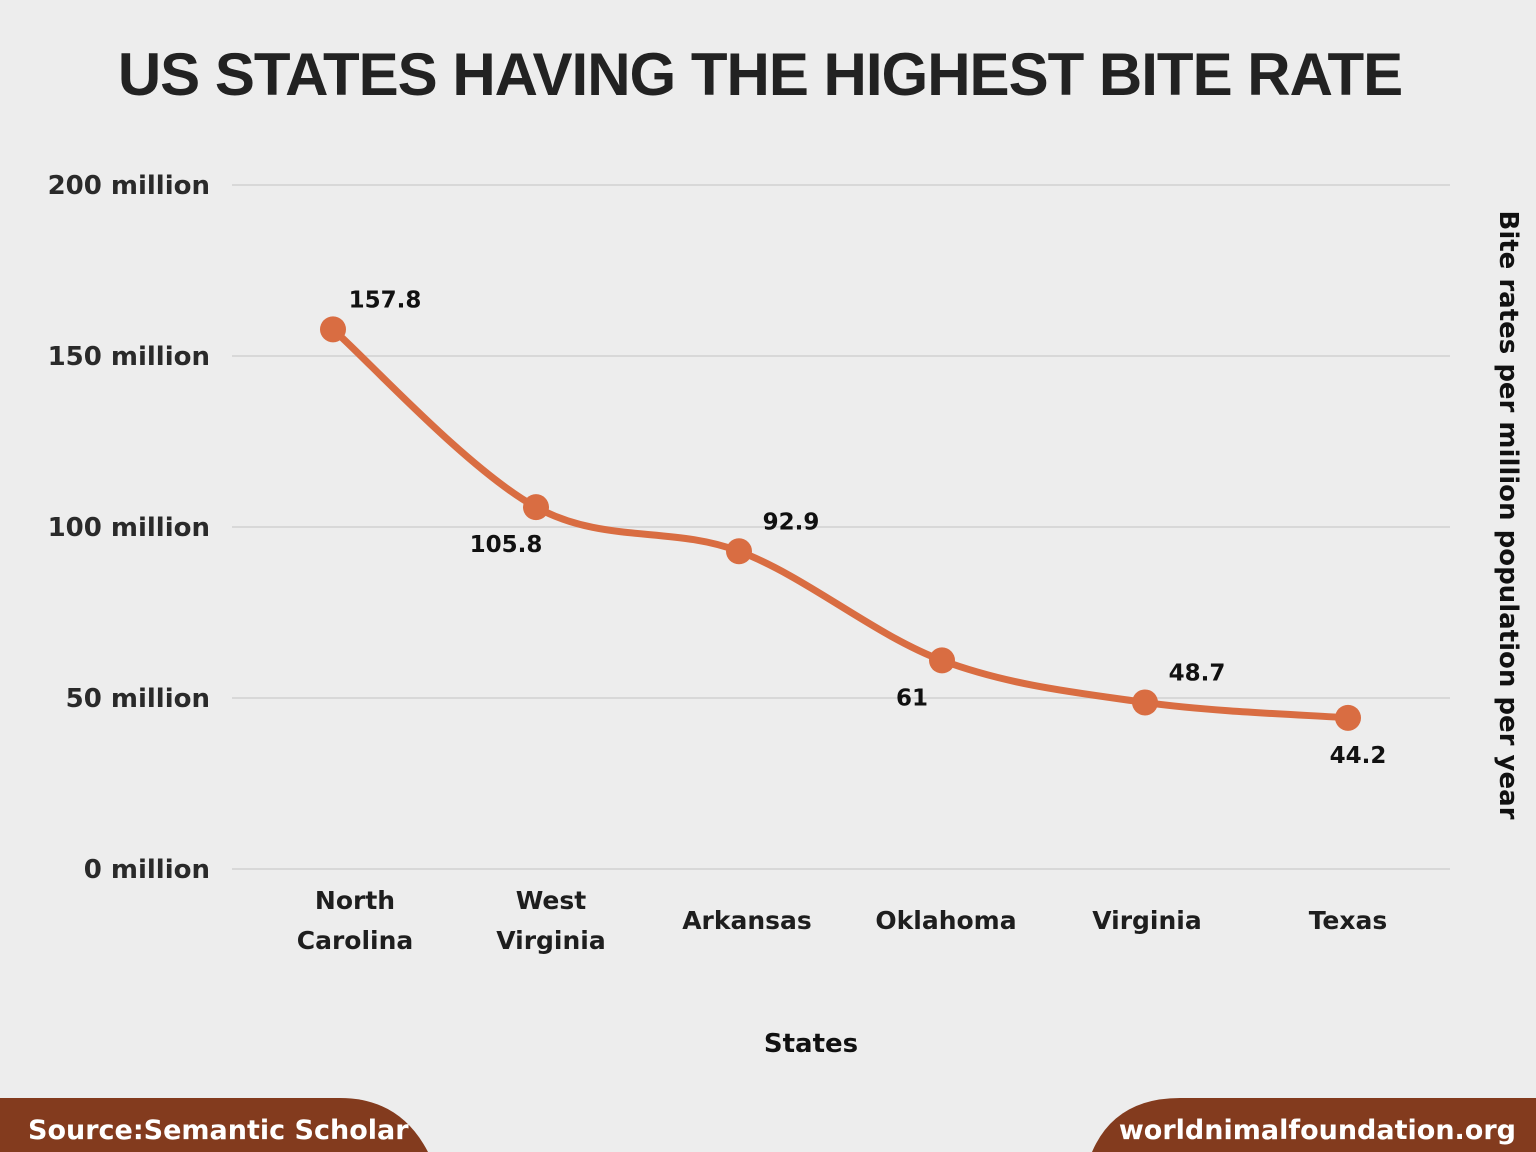 The width and height of the screenshot is (1536, 1152). I want to click on x-tick-label: Arkansas, so click(747, 920).